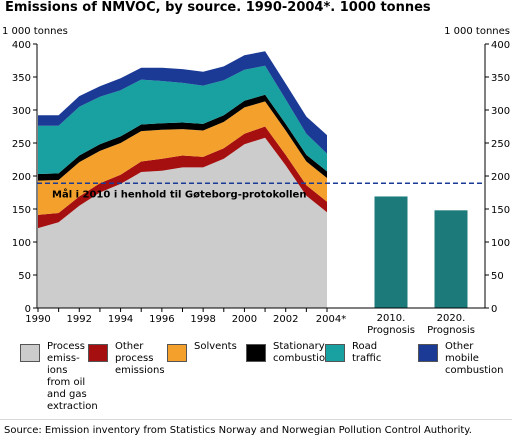 The width and height of the screenshot is (512, 447). What do you see at coordinates (21, 210) in the screenshot?
I see `y-tick-label-left: 150` at bounding box center [21, 210].